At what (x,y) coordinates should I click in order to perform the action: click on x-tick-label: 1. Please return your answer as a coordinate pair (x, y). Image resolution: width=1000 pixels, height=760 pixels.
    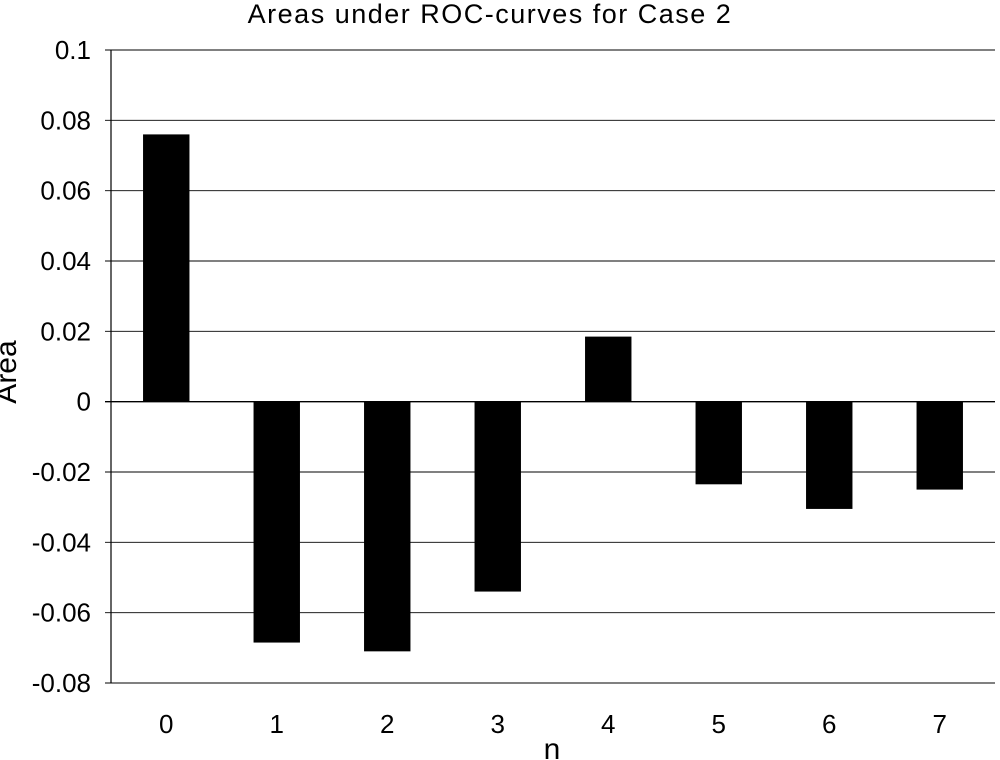
    Looking at the image, I should click on (277, 724).